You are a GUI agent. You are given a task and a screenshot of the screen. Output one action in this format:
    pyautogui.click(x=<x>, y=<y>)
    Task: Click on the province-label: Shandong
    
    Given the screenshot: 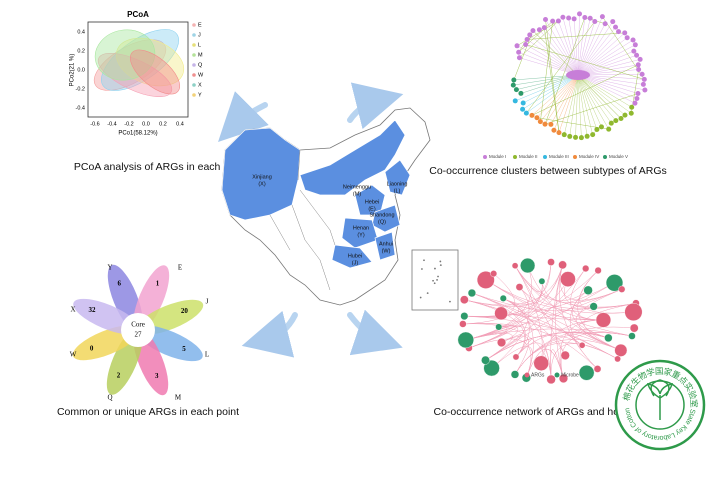 What is the action you would take?
    pyautogui.click(x=381, y=215)
    